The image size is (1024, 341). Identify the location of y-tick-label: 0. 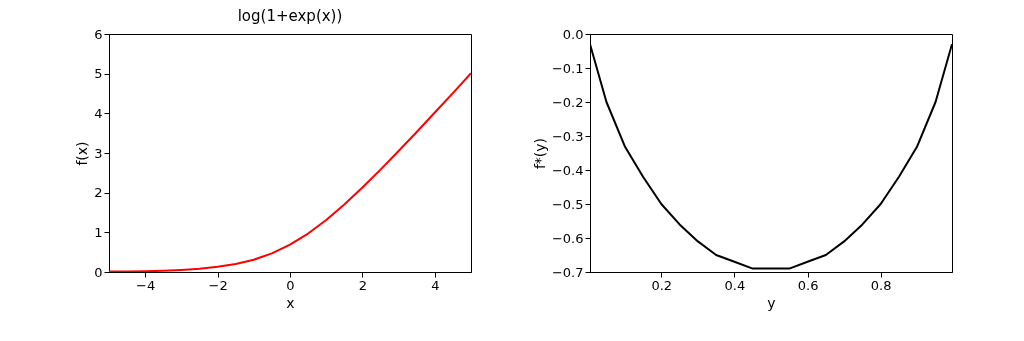
(98, 272).